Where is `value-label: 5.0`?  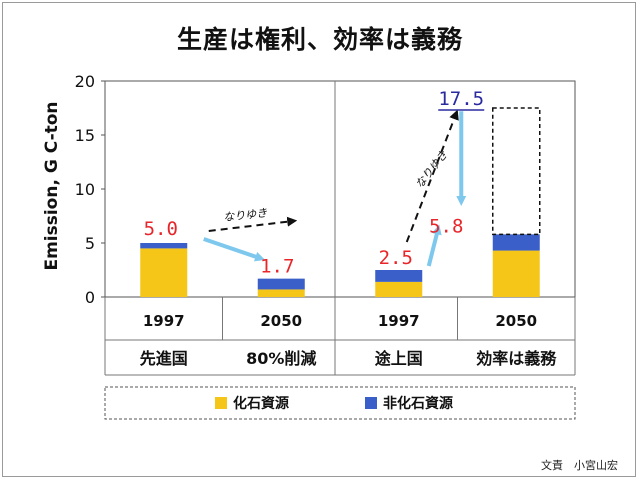 value-label: 5.0 is located at coordinates (161, 229).